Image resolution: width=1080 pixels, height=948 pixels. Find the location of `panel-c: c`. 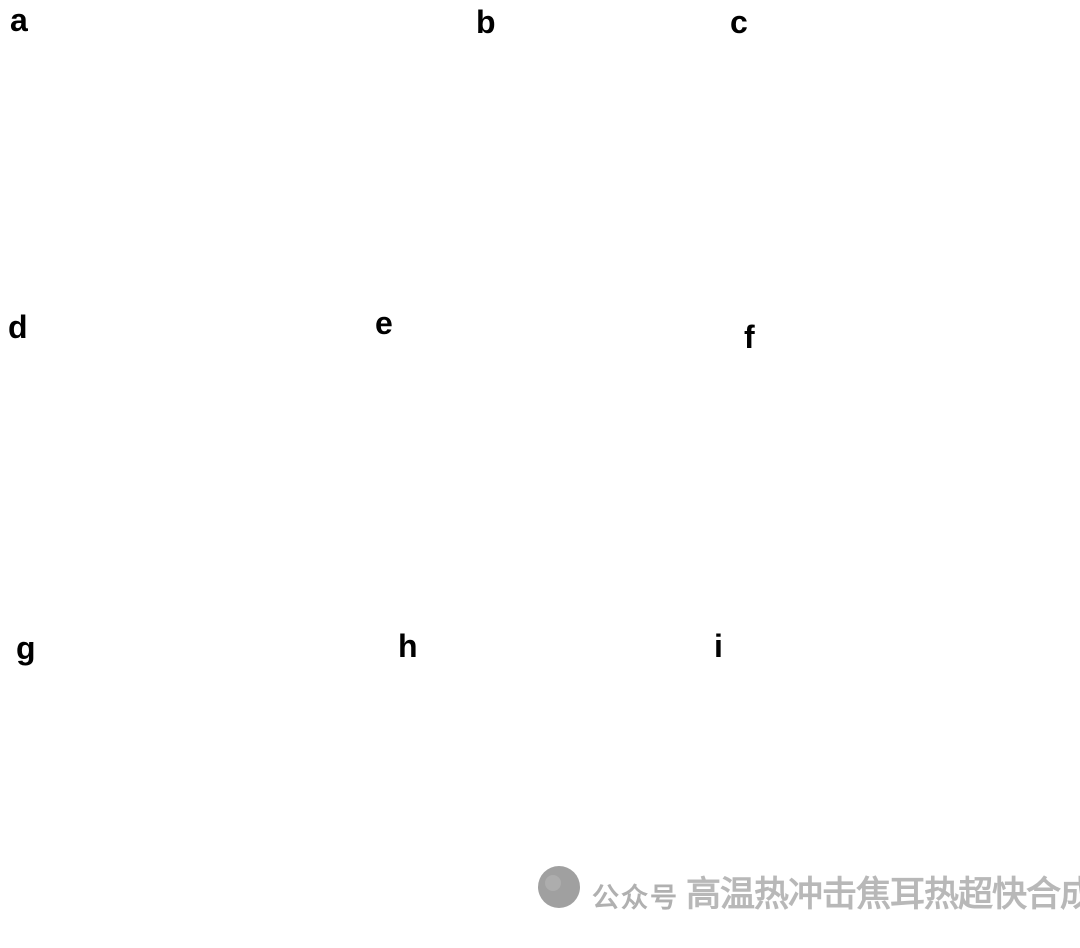

panel-c: c is located at coordinates (890, 150).